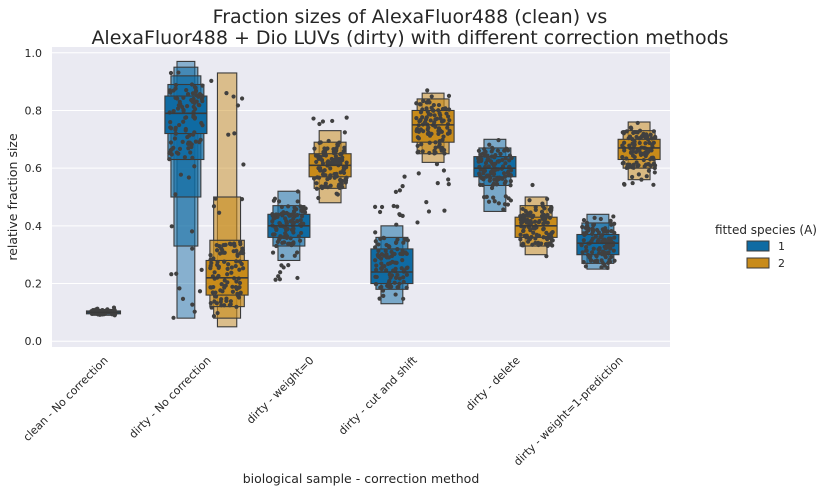  I want to click on x-axis-label: biological sample - correction method, so click(361, 478).